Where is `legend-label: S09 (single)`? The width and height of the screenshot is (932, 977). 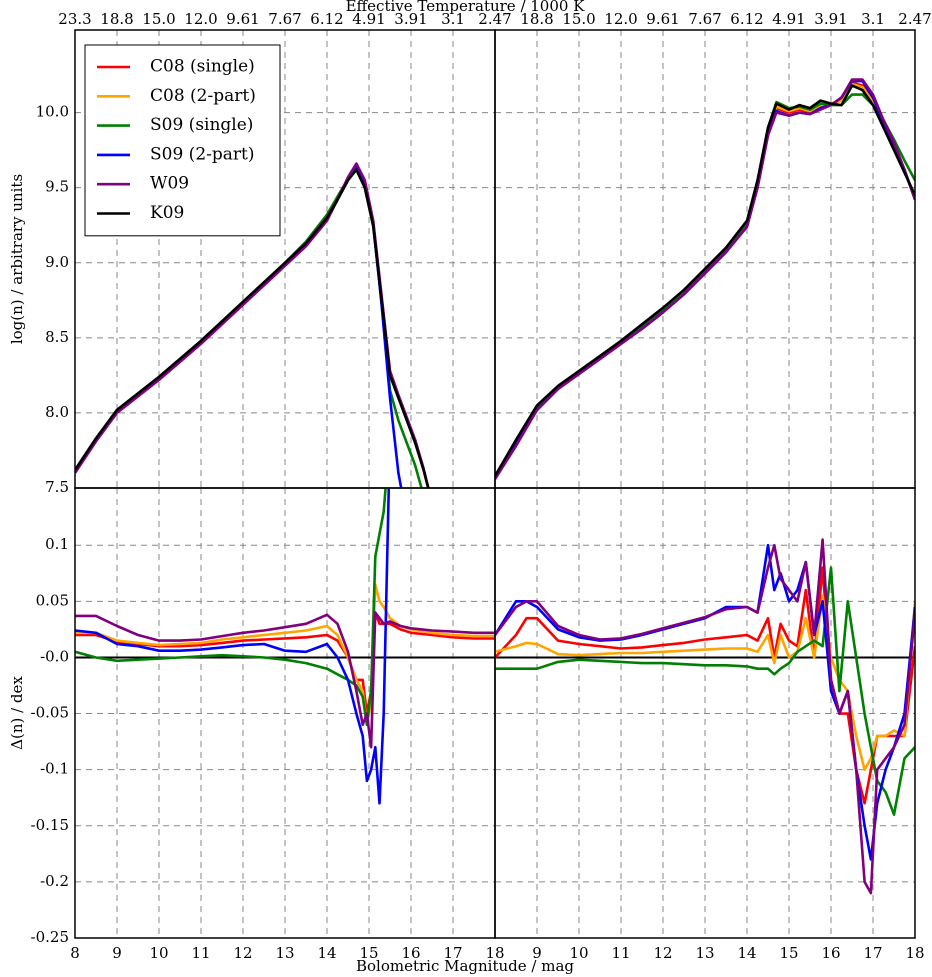
legend-label: S09 (single) is located at coordinates (201, 125).